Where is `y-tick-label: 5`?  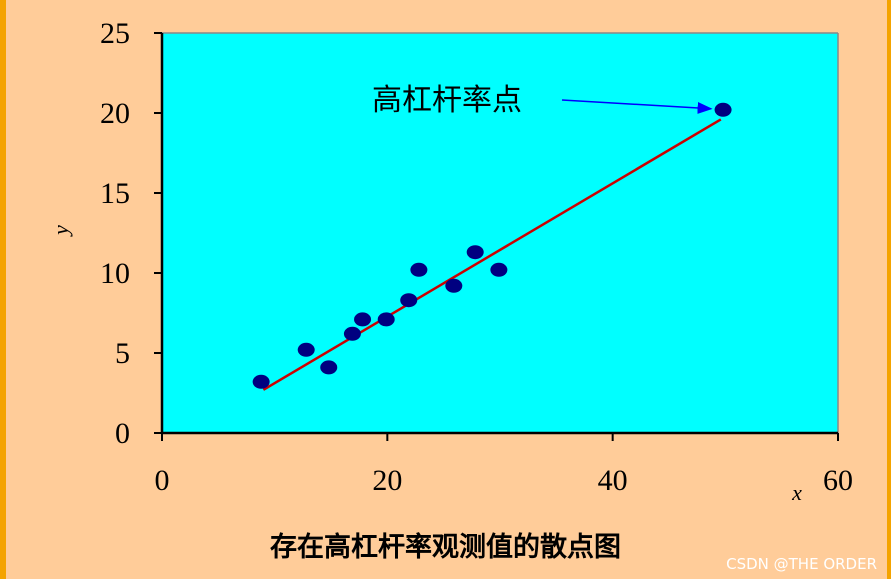
y-tick-label: 5 is located at coordinates (122, 353).